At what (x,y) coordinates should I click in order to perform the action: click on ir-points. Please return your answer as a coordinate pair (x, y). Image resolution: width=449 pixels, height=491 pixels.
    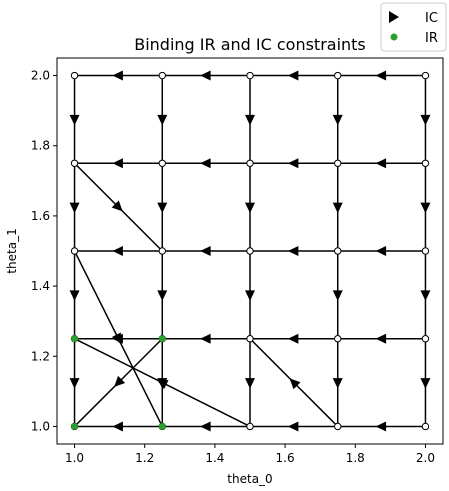
    Looking at the image, I should click on (118, 382).